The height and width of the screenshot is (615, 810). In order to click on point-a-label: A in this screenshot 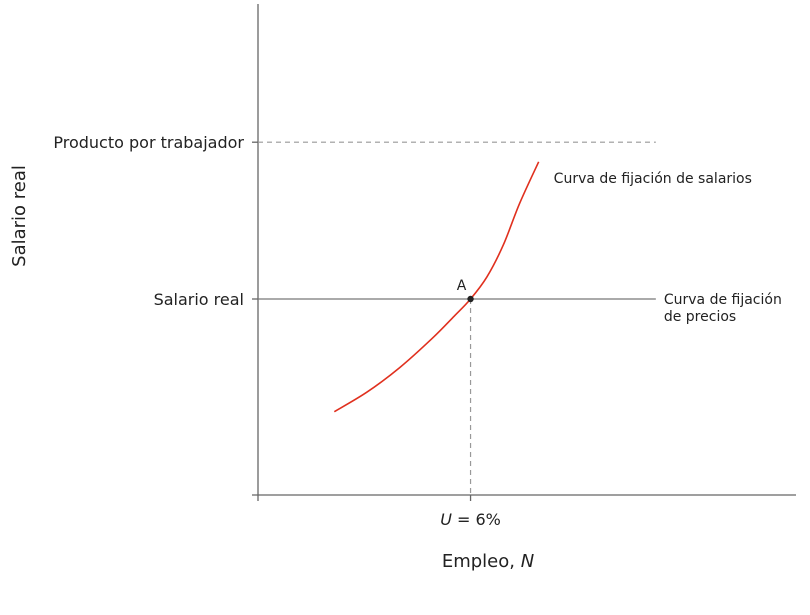, I will do `click(462, 286)`.